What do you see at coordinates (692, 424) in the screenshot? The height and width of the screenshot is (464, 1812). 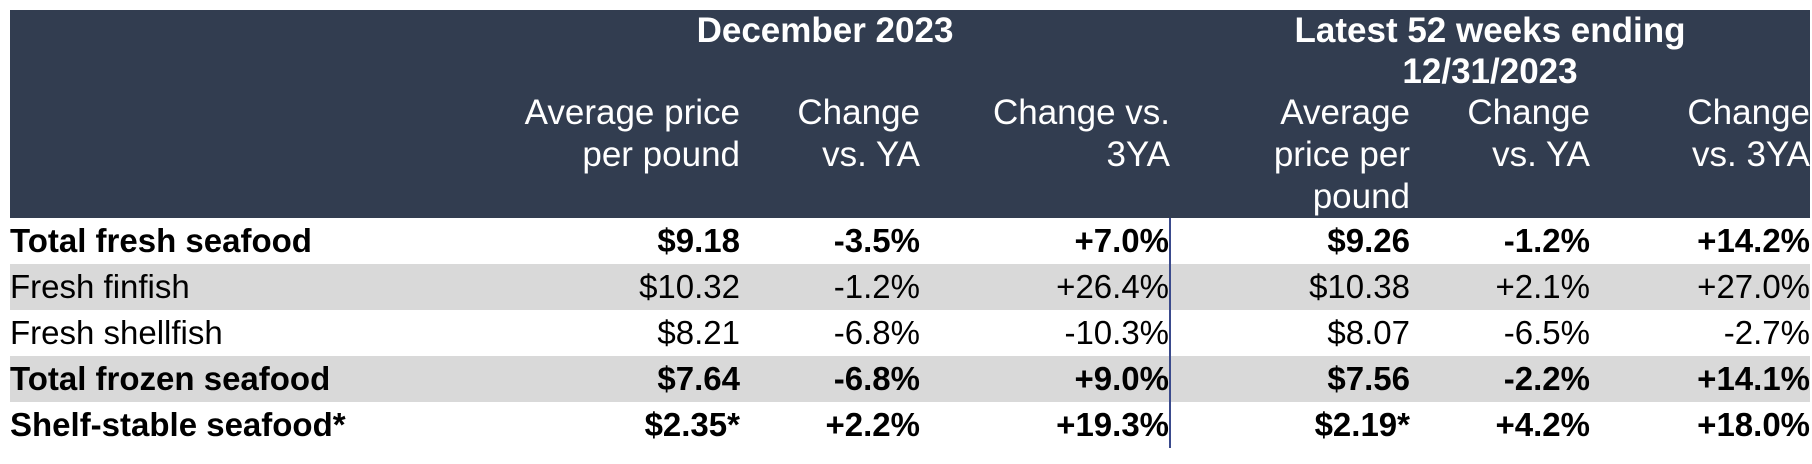 I see `table-cell: $2.35*` at bounding box center [692, 424].